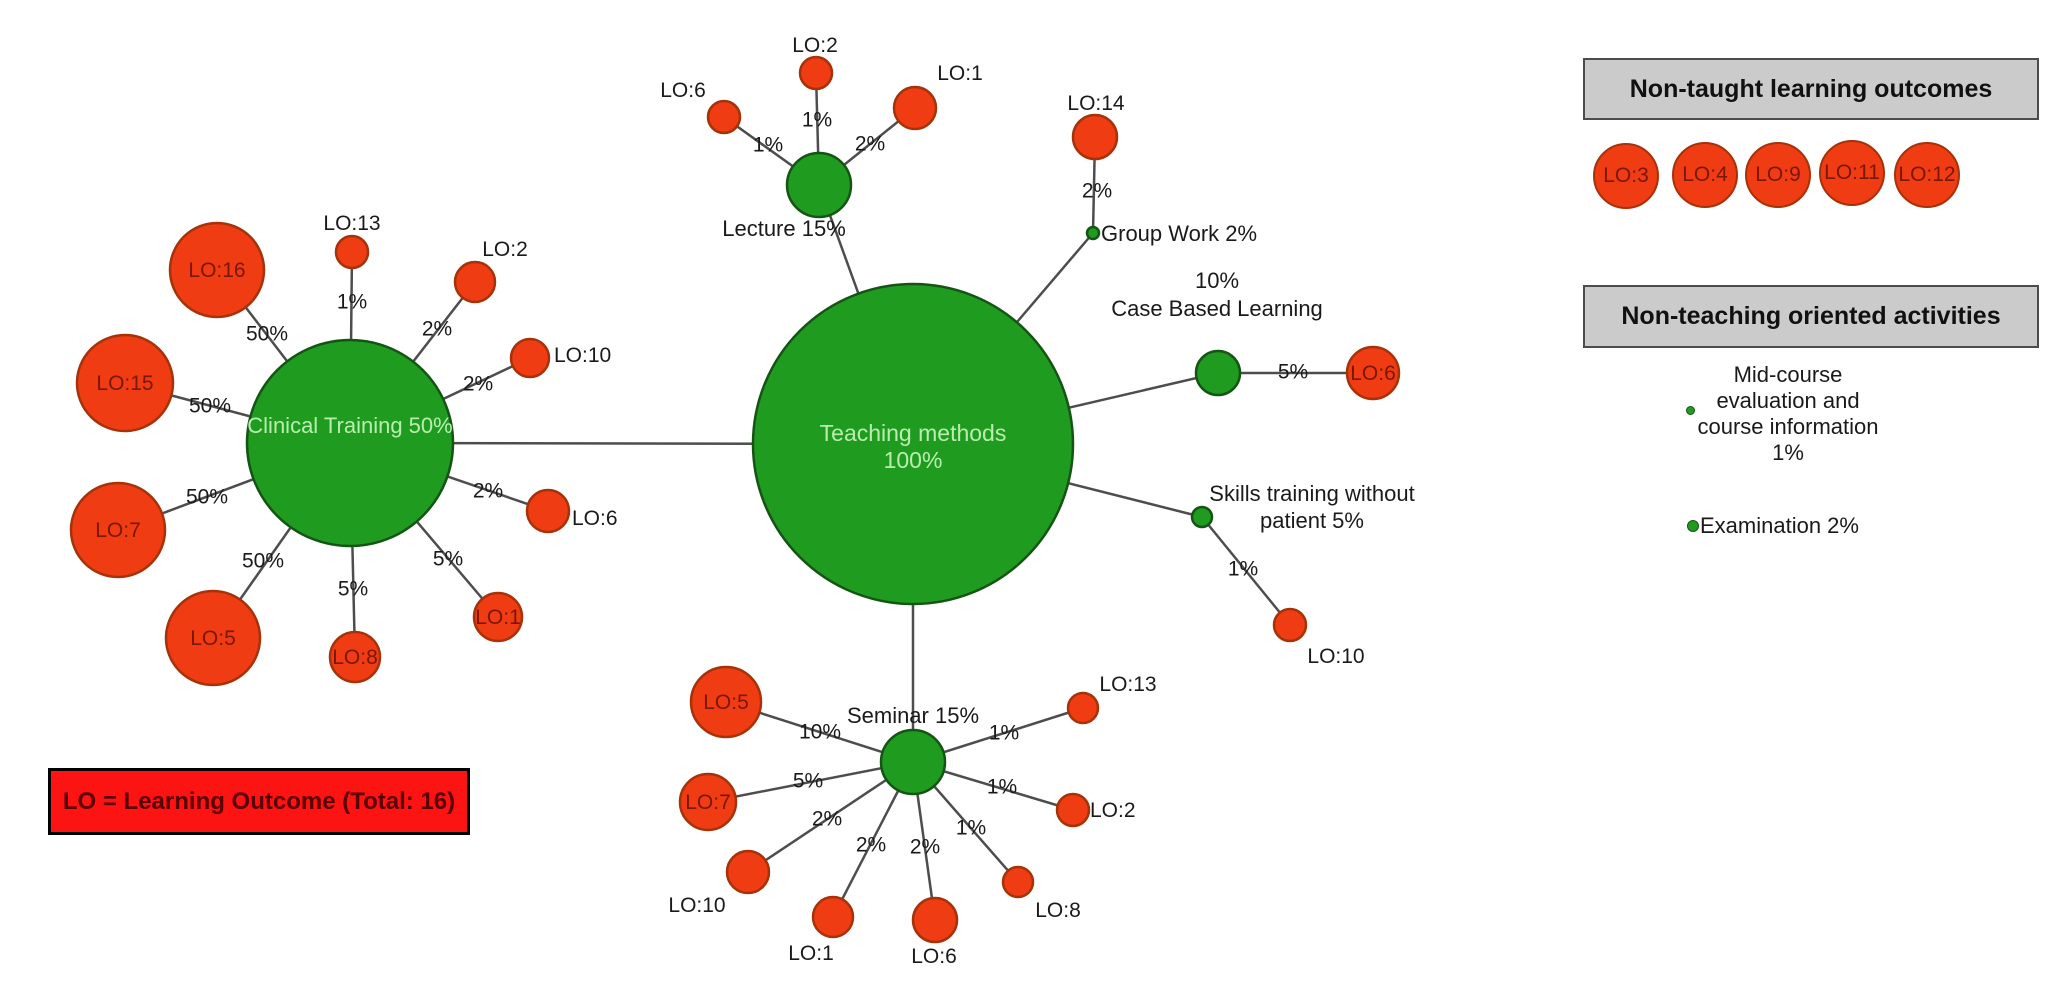 The width and height of the screenshot is (2059, 1001). I want to click on legend-label: LO = Learning Outcome (Total: 16), so click(259, 801).